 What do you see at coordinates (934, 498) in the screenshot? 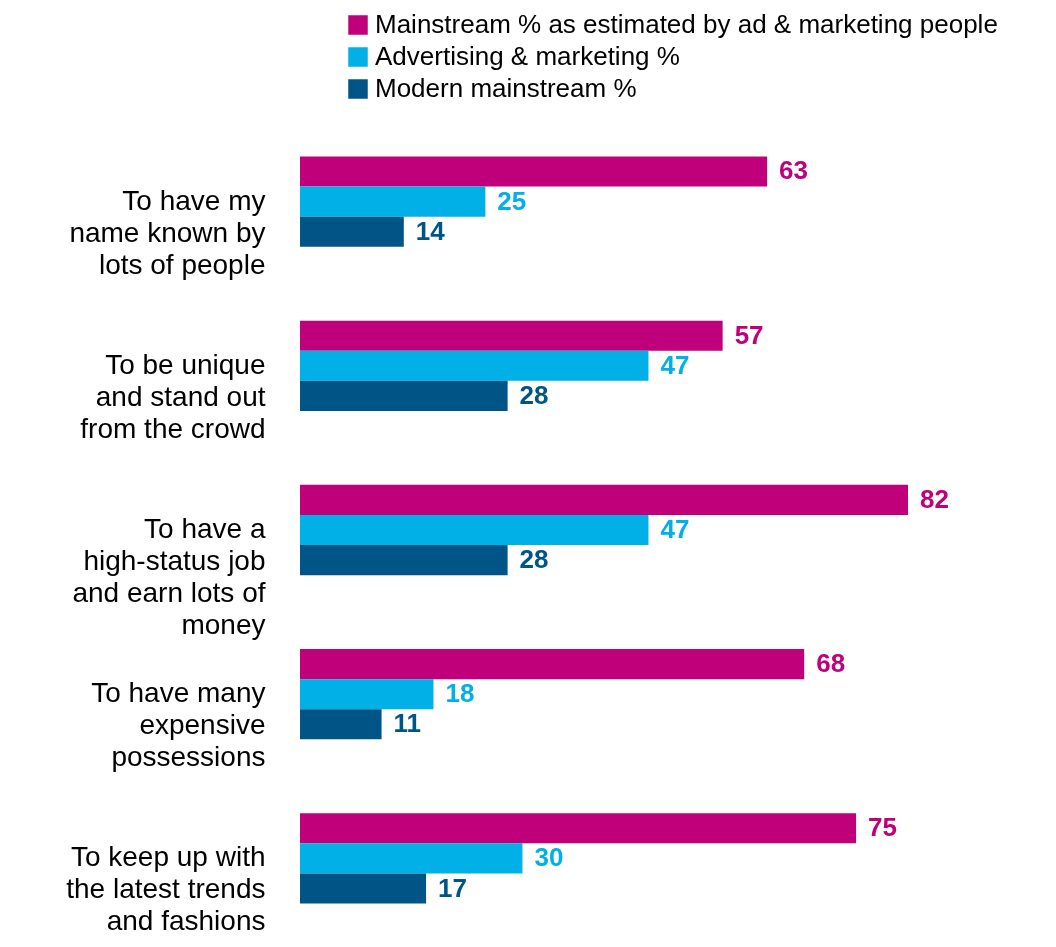
I see `data-label: 82` at bounding box center [934, 498].